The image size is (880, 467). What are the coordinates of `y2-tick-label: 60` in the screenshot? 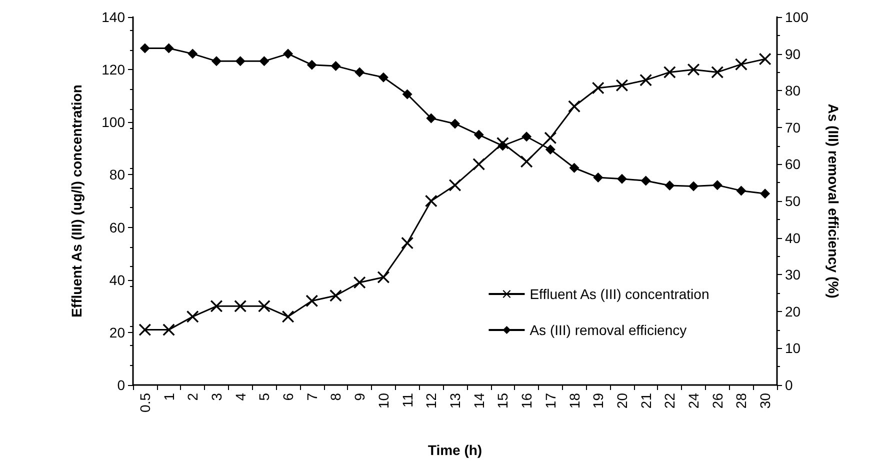 It's located at (793, 164).